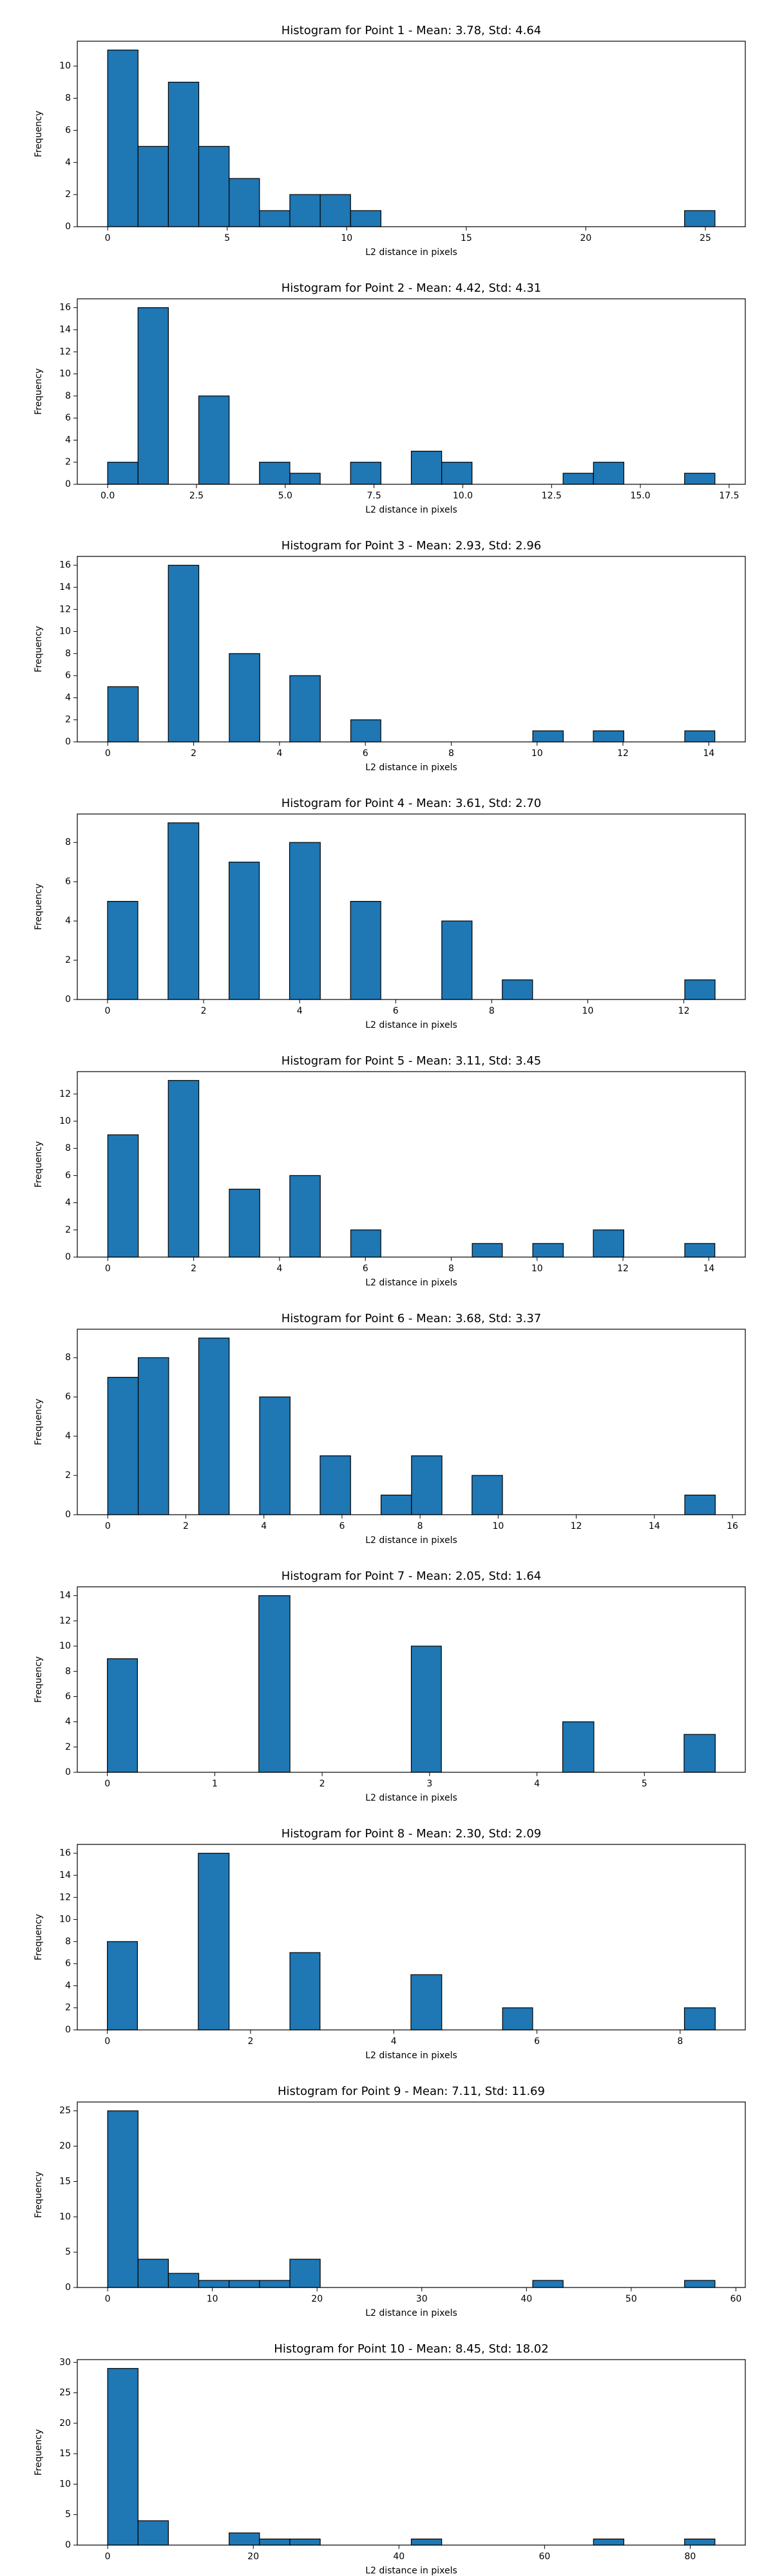 This screenshot has width=773, height=2576. Describe the element at coordinates (526, 2299) in the screenshot. I see `x-tick-label: 40` at that location.